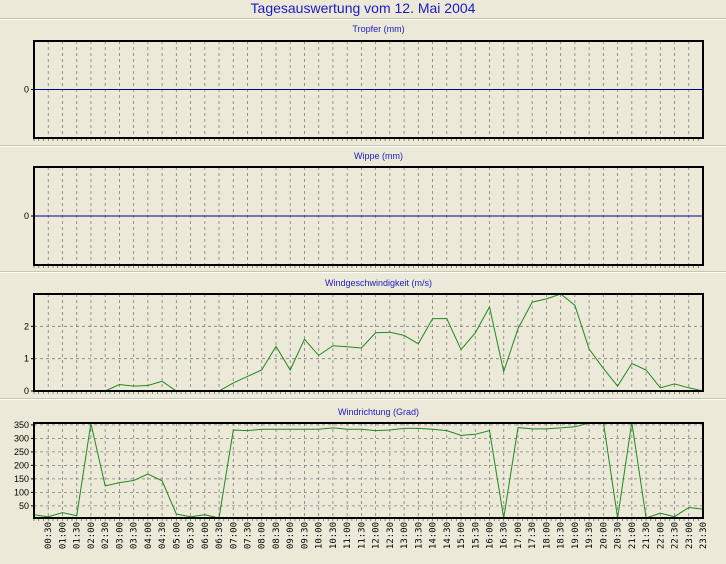 This screenshot has width=726, height=564. What do you see at coordinates (320, 535) in the screenshot?
I see `x-tick-label: 10:00` at bounding box center [320, 535].